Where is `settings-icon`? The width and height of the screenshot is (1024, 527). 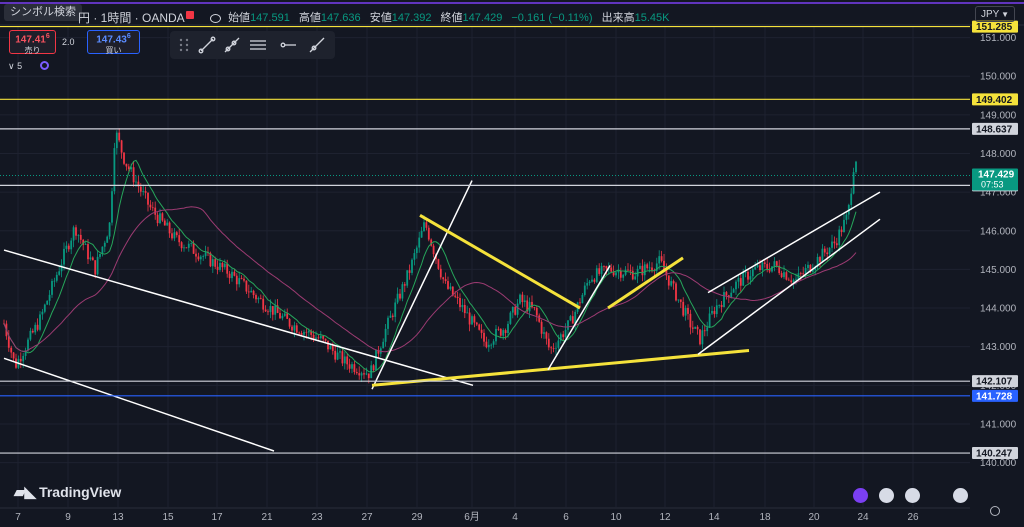 settings-icon is located at coordinates (995, 511).